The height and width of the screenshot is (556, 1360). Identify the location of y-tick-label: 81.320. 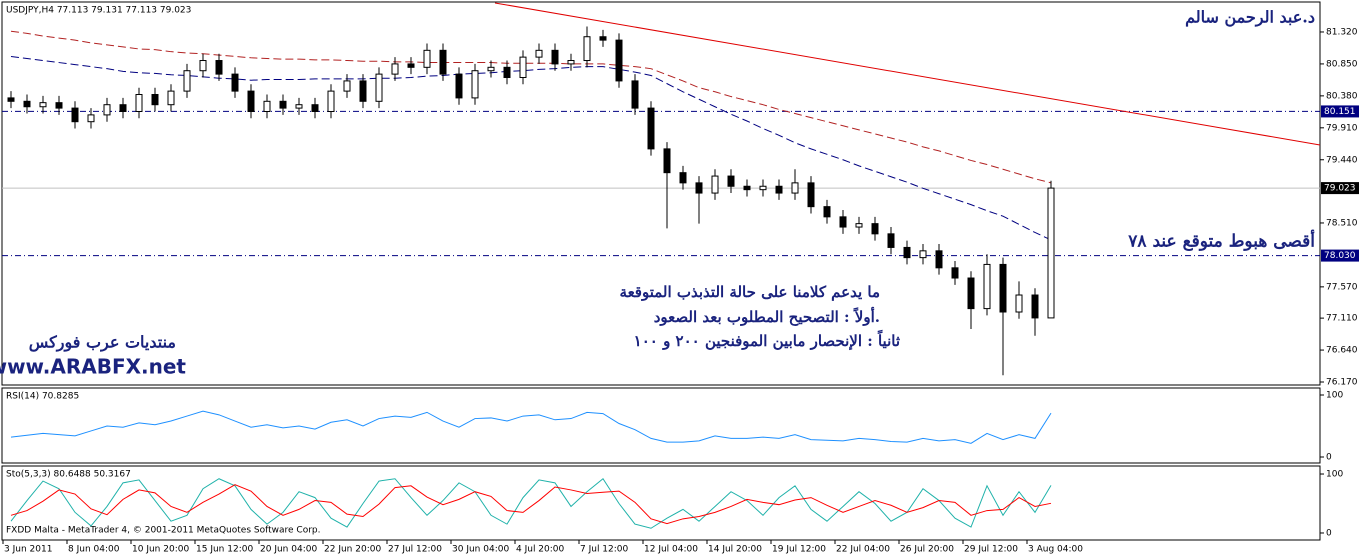
(1342, 32).